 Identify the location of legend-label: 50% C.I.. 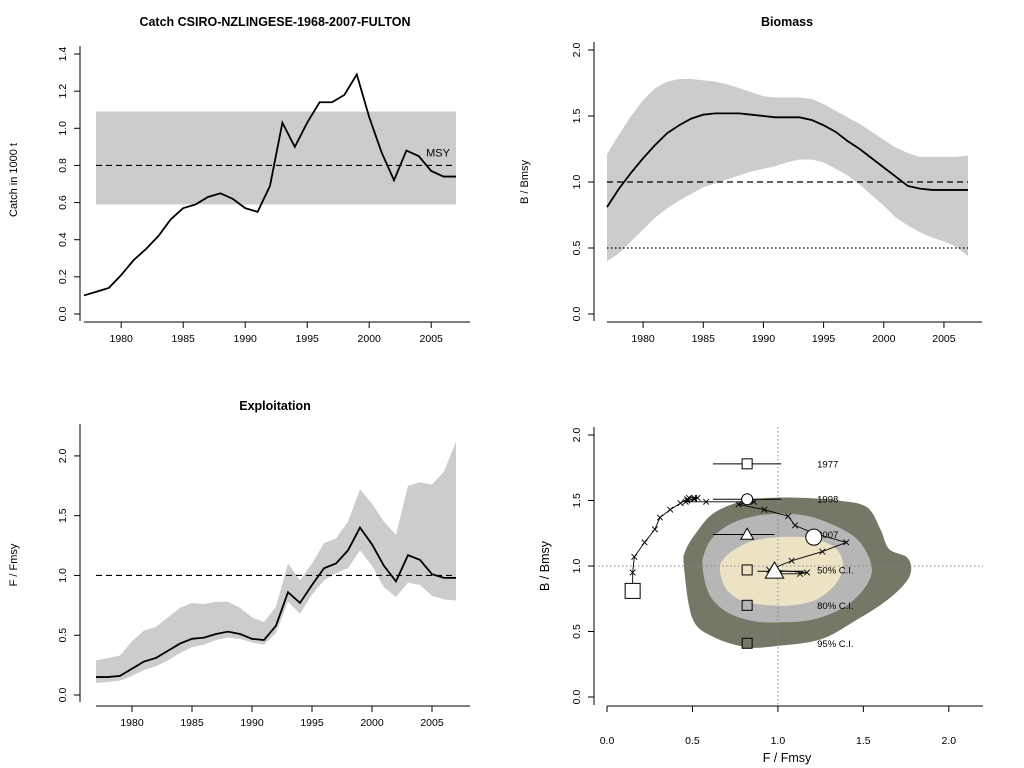
(835, 570).